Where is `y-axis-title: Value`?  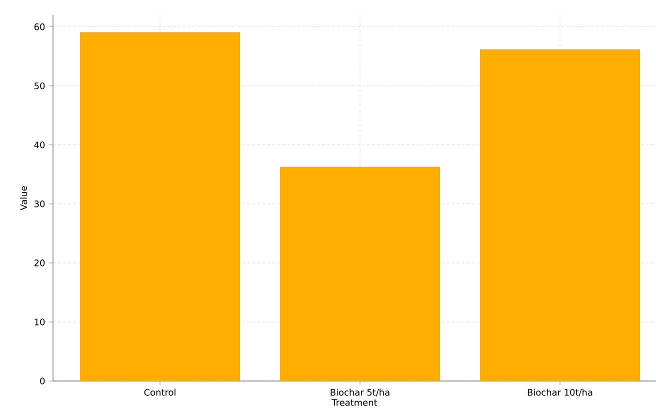
y-axis-title: Value is located at coordinates (23, 198).